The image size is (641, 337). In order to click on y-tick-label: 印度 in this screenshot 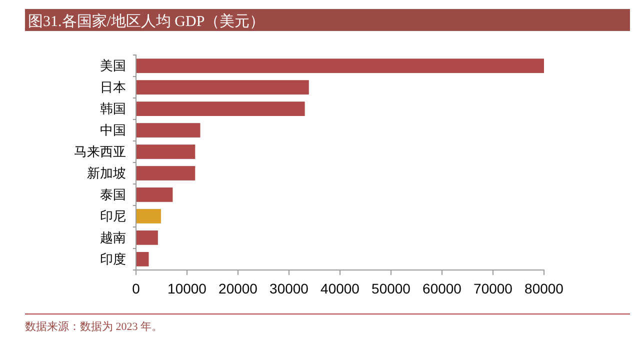, I will do `click(113, 258)`.